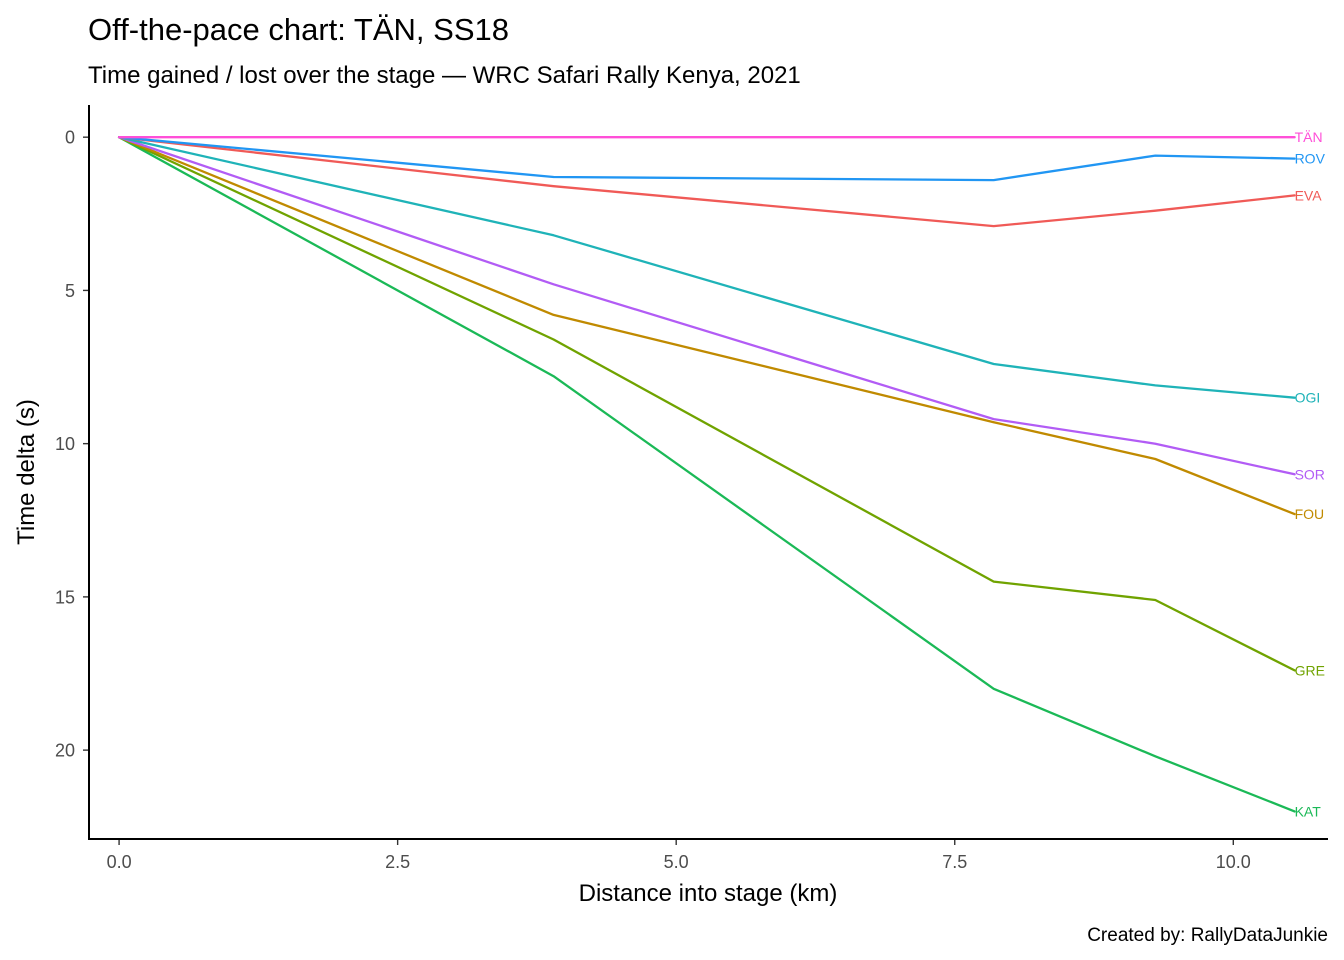 Image resolution: width=1344 pixels, height=960 pixels. What do you see at coordinates (1309, 195) in the screenshot?
I see `series-end-label: EVA` at bounding box center [1309, 195].